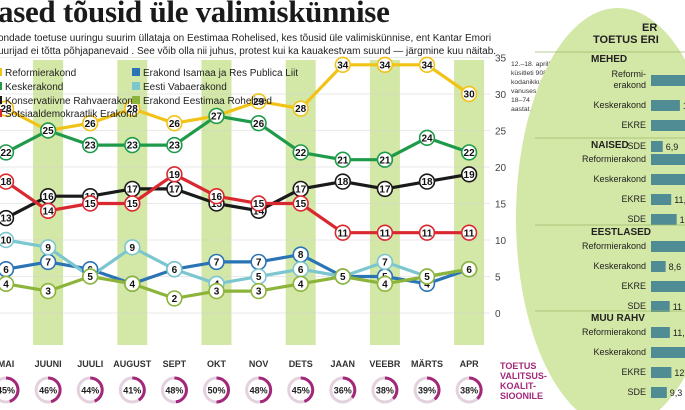 The height and width of the screenshot is (410, 685). I want to click on data-label-sotsiaaldemokraatlik-erakond: 14, so click(49, 211).